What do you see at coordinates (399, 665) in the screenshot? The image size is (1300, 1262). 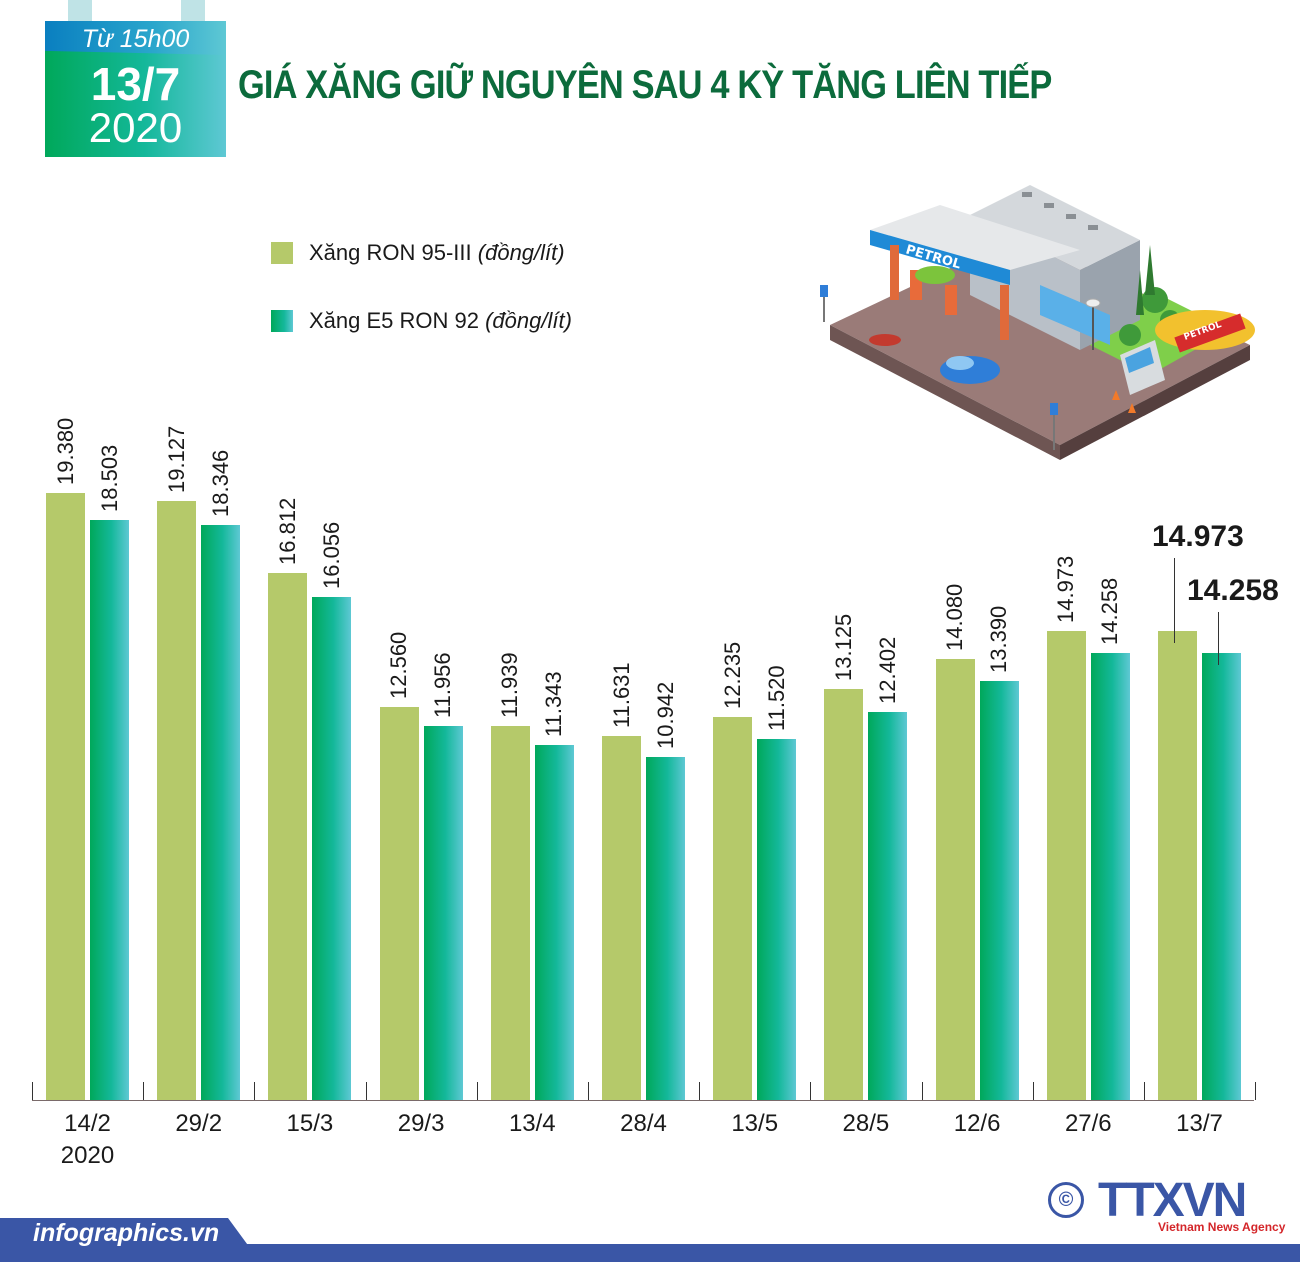 I see `value-label: 12.560` at bounding box center [399, 665].